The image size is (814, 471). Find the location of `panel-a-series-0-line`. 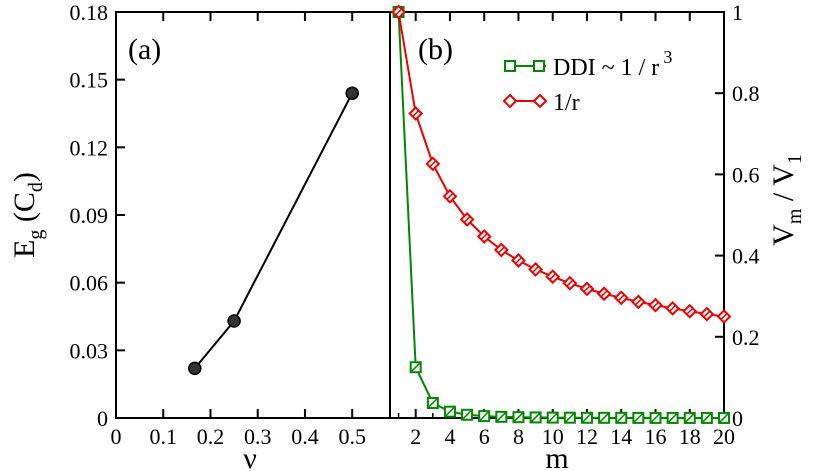

panel-a-series-0-line is located at coordinates (273, 231).